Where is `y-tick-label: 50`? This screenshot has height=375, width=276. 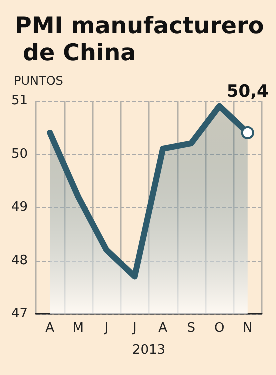 y-tick-label: 50 is located at coordinates (19, 154).